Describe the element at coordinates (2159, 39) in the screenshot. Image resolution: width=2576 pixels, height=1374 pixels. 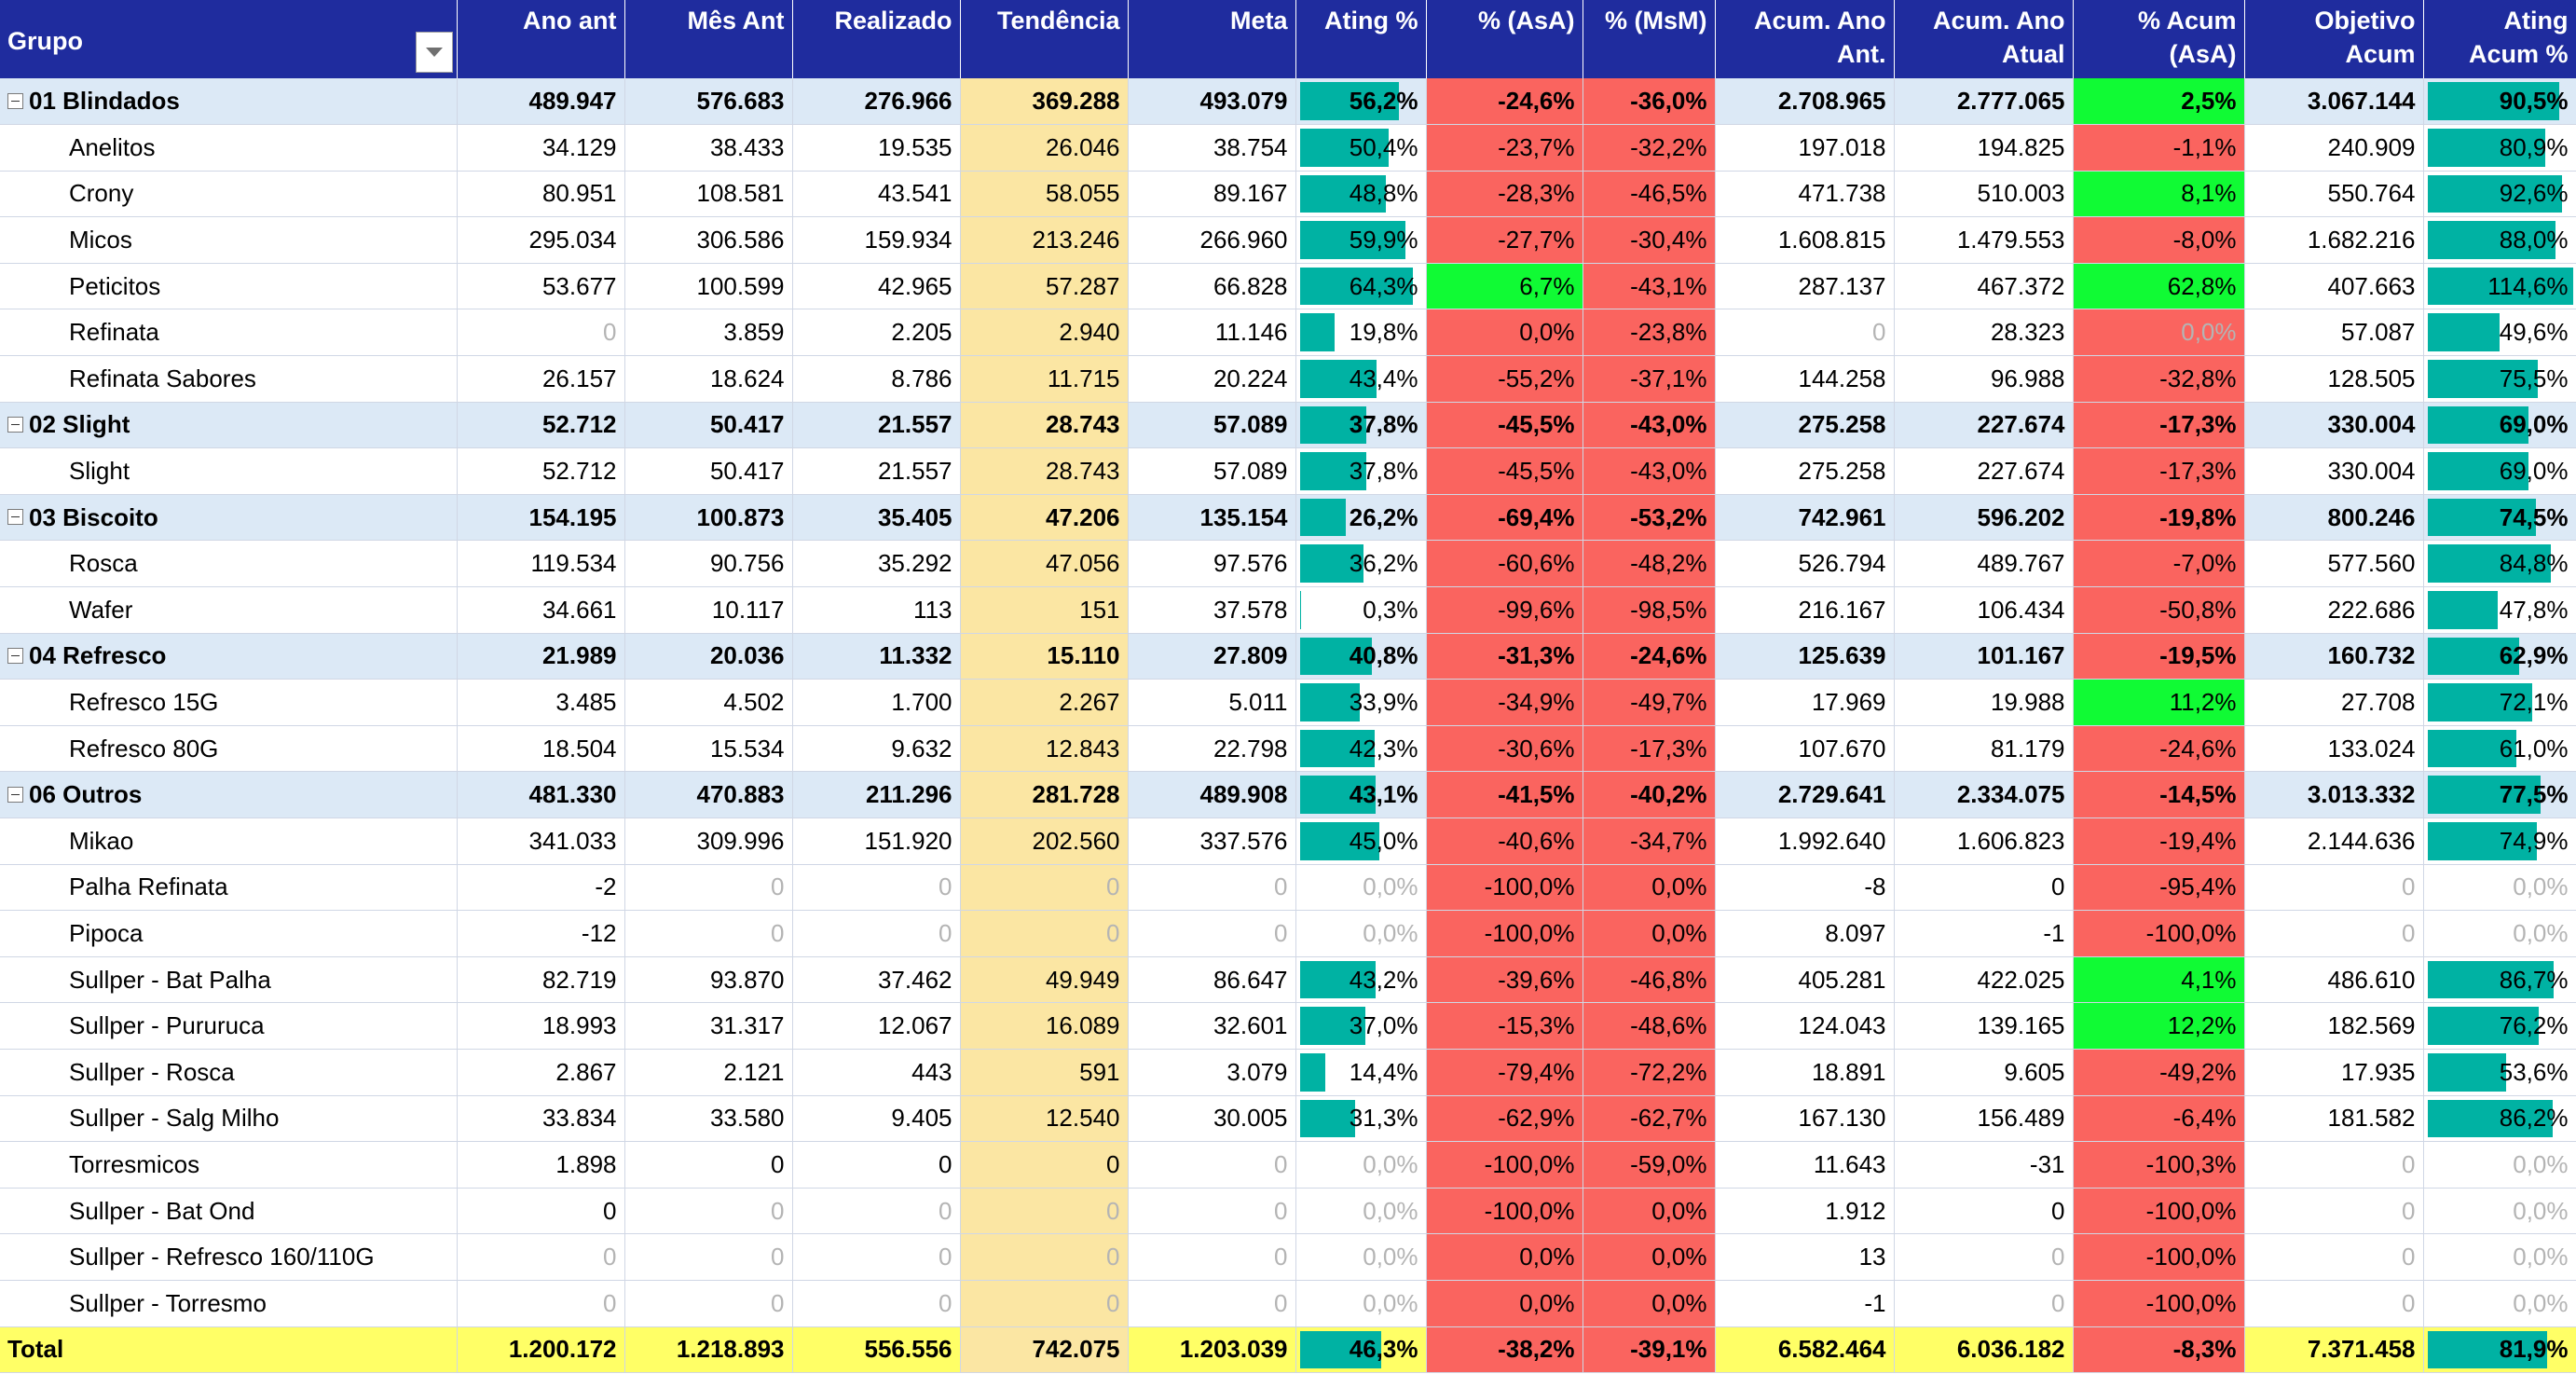
I see `header-acum-asa: % Acum (AsA)` at that location.